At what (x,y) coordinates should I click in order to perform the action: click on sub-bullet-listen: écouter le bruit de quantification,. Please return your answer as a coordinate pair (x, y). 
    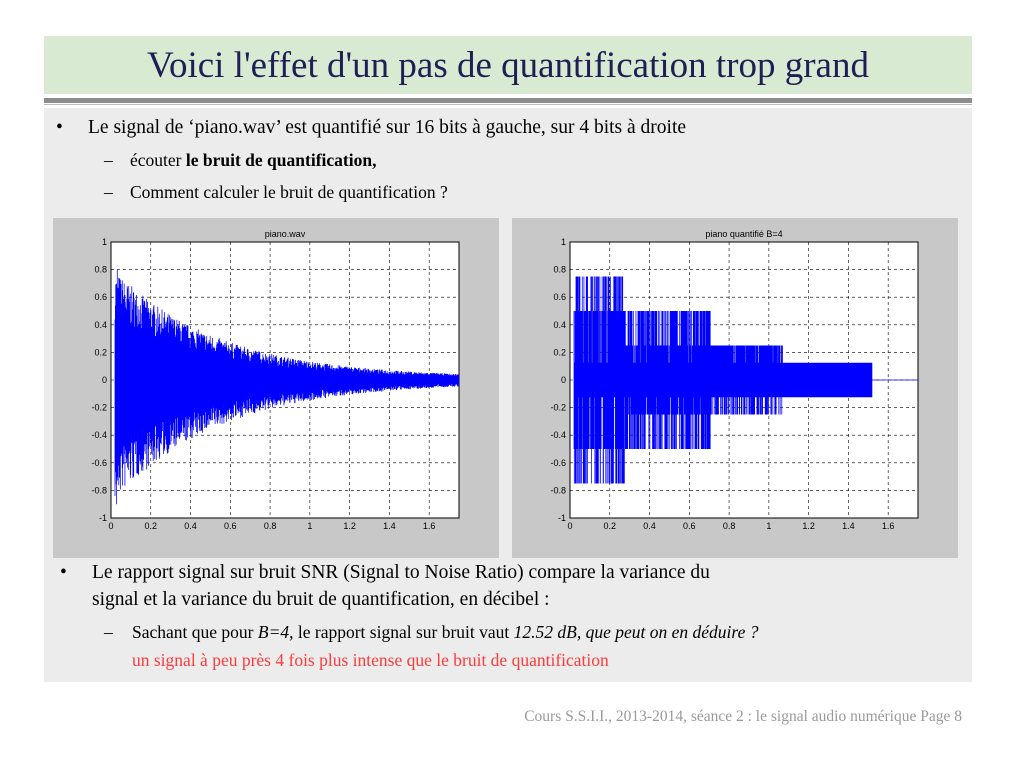
    Looking at the image, I should click on (253, 160).